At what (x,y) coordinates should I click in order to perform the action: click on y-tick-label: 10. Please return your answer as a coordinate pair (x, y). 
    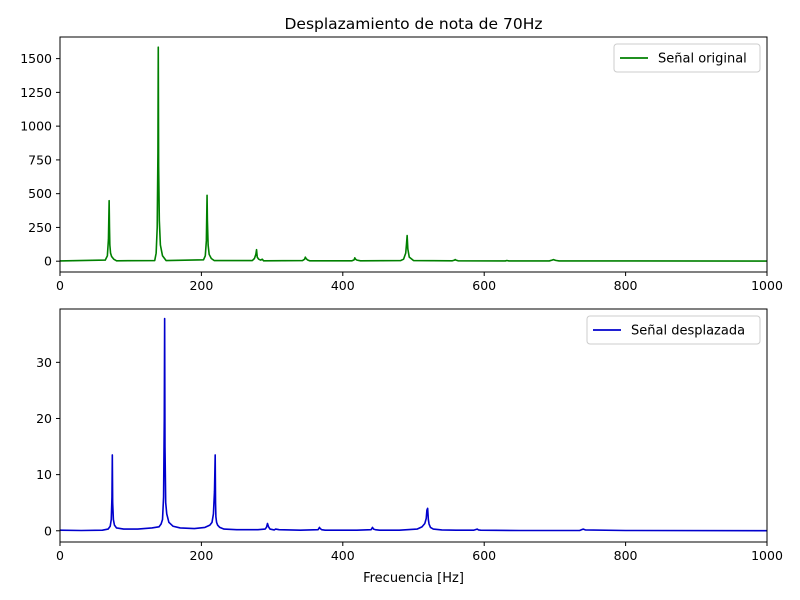
    Looking at the image, I should click on (44, 474).